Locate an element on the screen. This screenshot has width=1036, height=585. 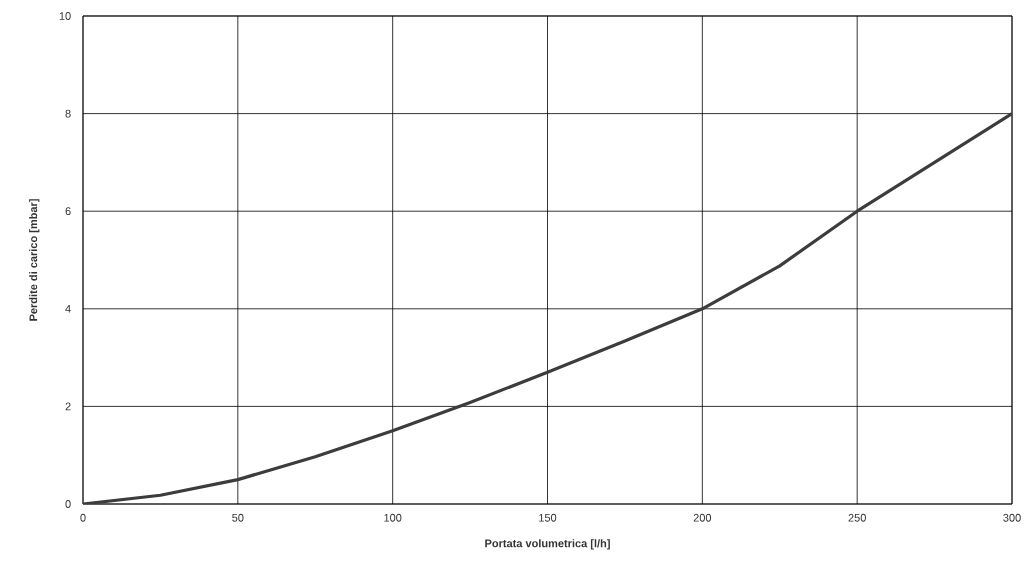
y-tick-label: 8 is located at coordinates (68, 113).